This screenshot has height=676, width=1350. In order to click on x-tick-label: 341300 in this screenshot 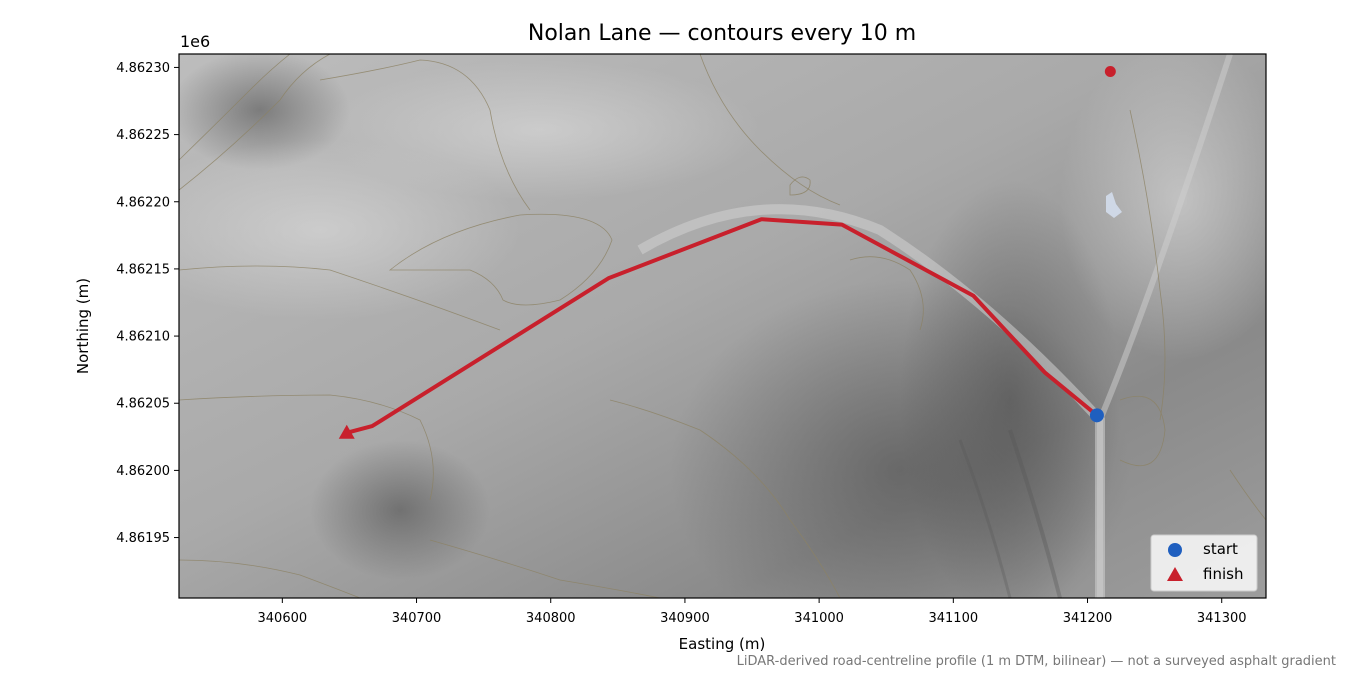, I will do `click(1222, 618)`.